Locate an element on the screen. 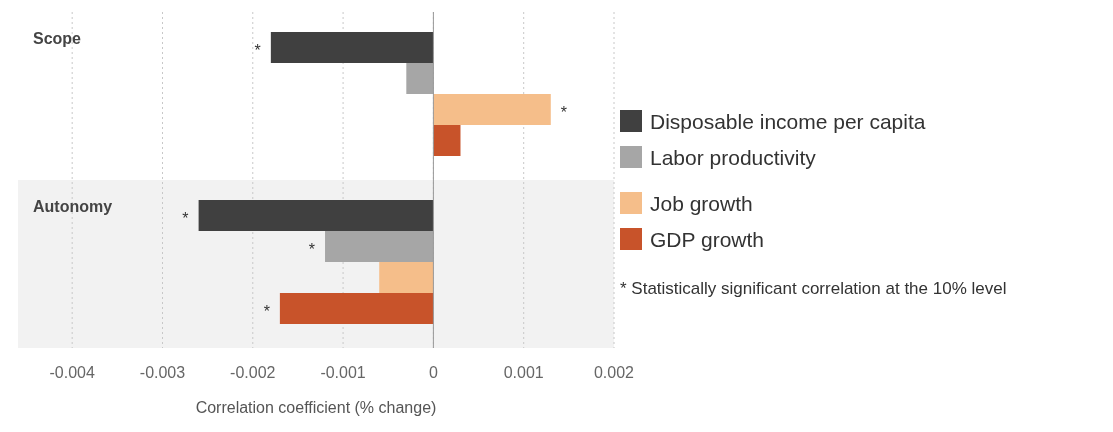 The width and height of the screenshot is (1113, 432). x-tick-label: -0.002 is located at coordinates (253, 372).